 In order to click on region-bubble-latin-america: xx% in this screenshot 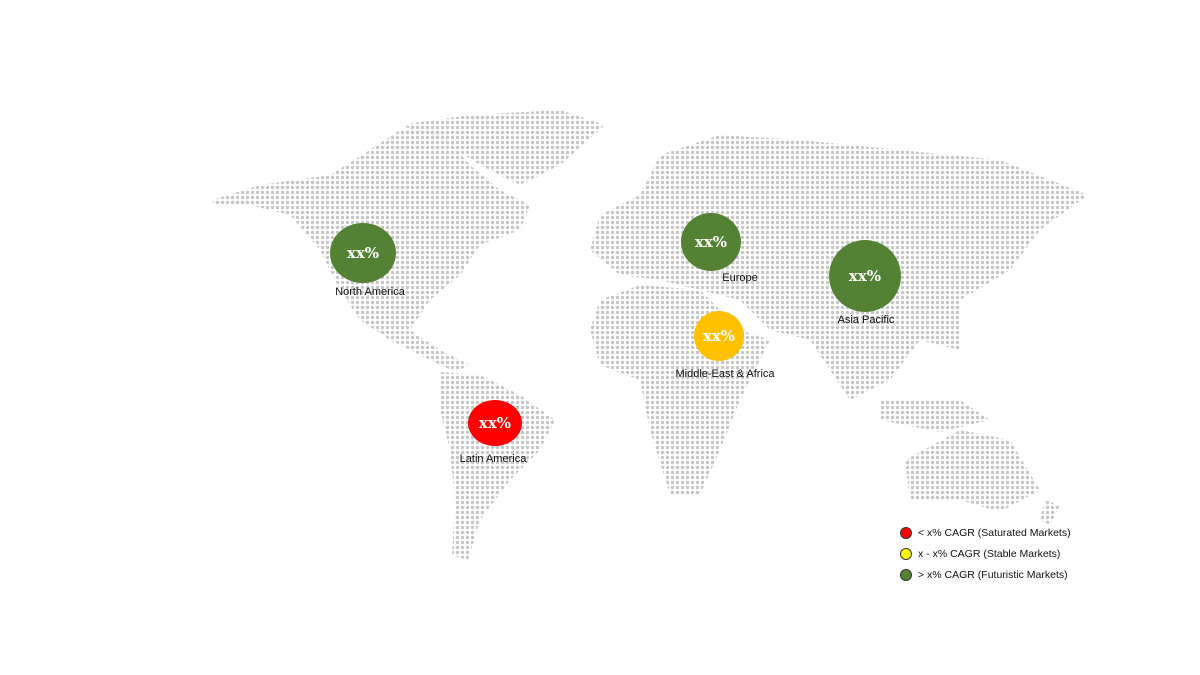, I will do `click(495, 423)`.